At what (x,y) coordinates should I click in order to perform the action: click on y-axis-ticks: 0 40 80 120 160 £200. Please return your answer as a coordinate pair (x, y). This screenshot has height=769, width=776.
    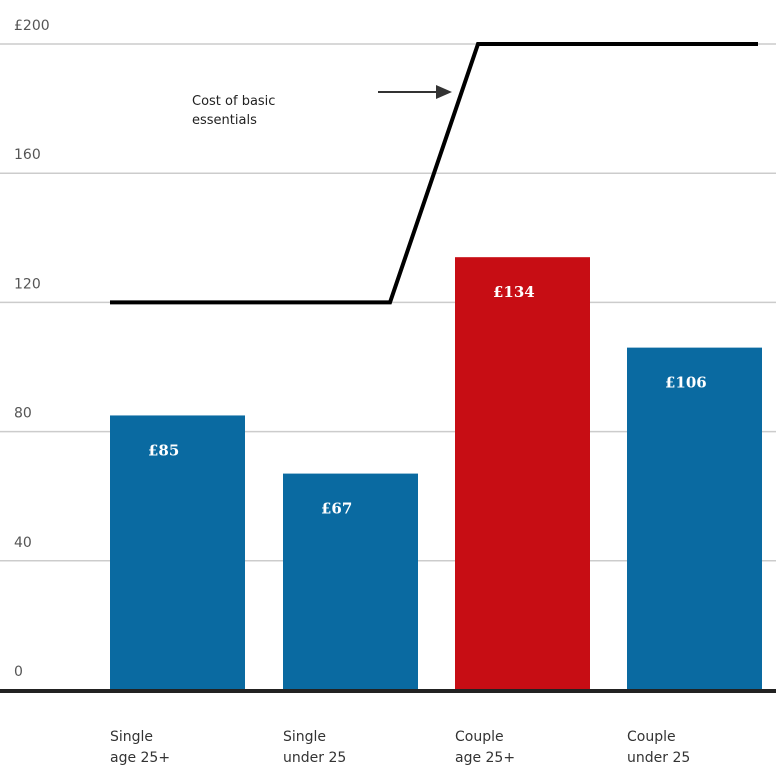
    Looking at the image, I should click on (32, 349).